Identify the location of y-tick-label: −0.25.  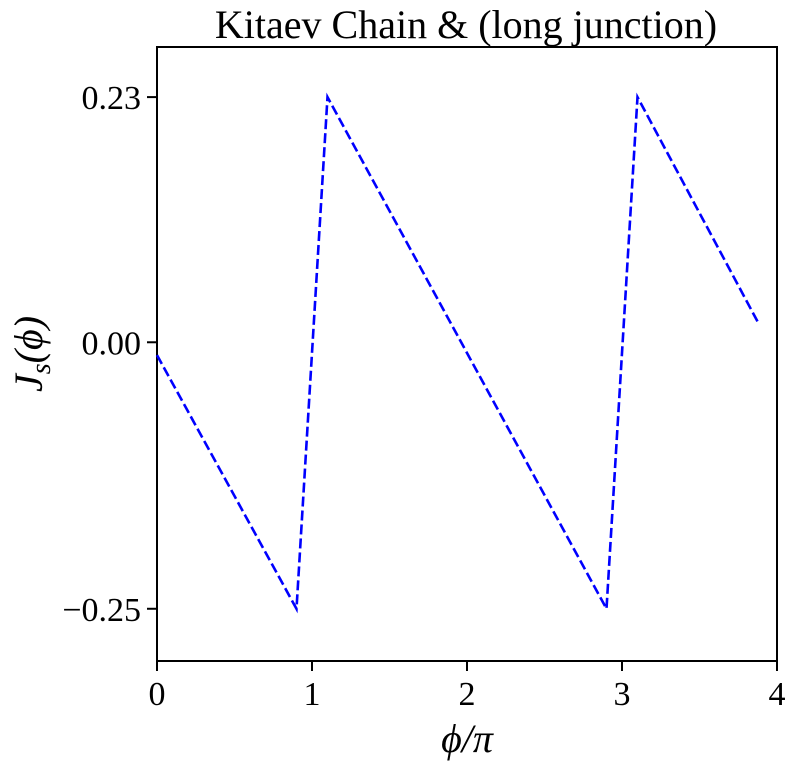
(101, 610).